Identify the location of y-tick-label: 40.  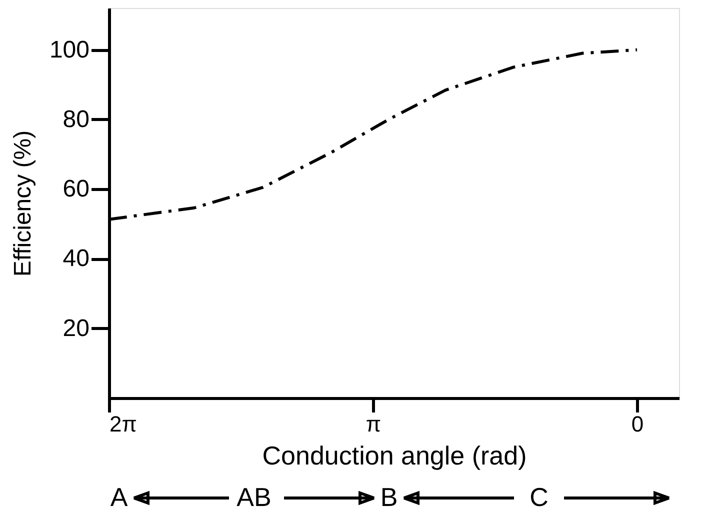
(76, 258).